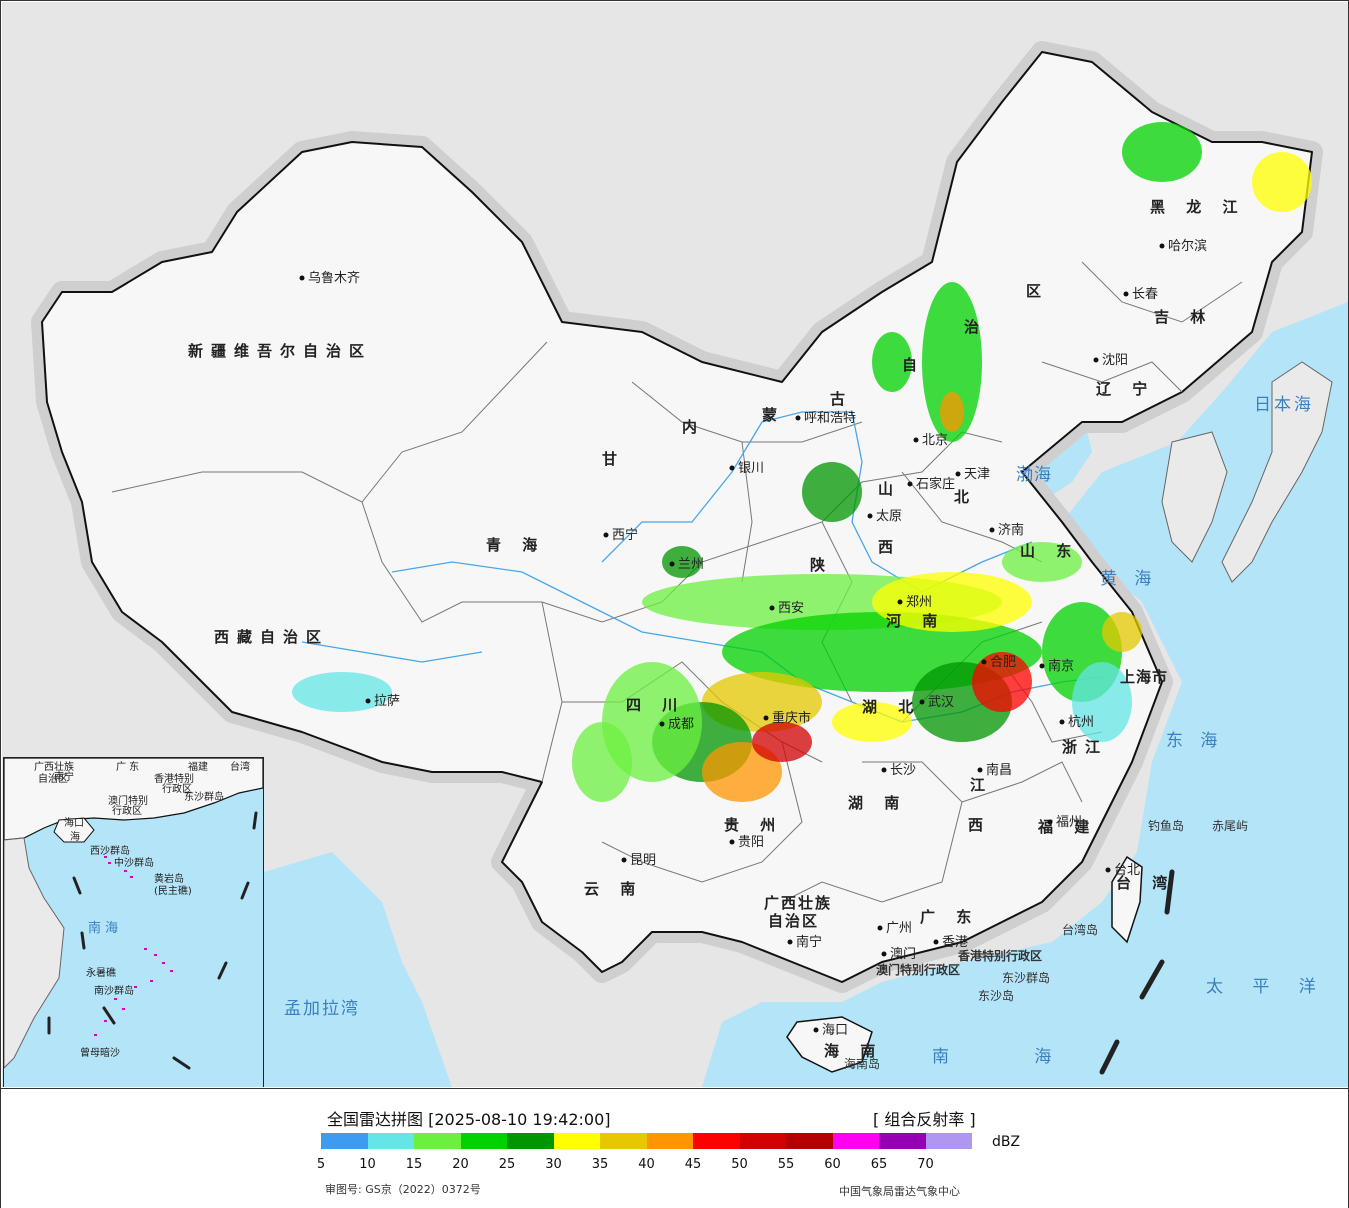 The image size is (1349, 1208). Describe the element at coordinates (1085, 747) in the screenshot. I see `label-zhejiang: 浙江` at that location.